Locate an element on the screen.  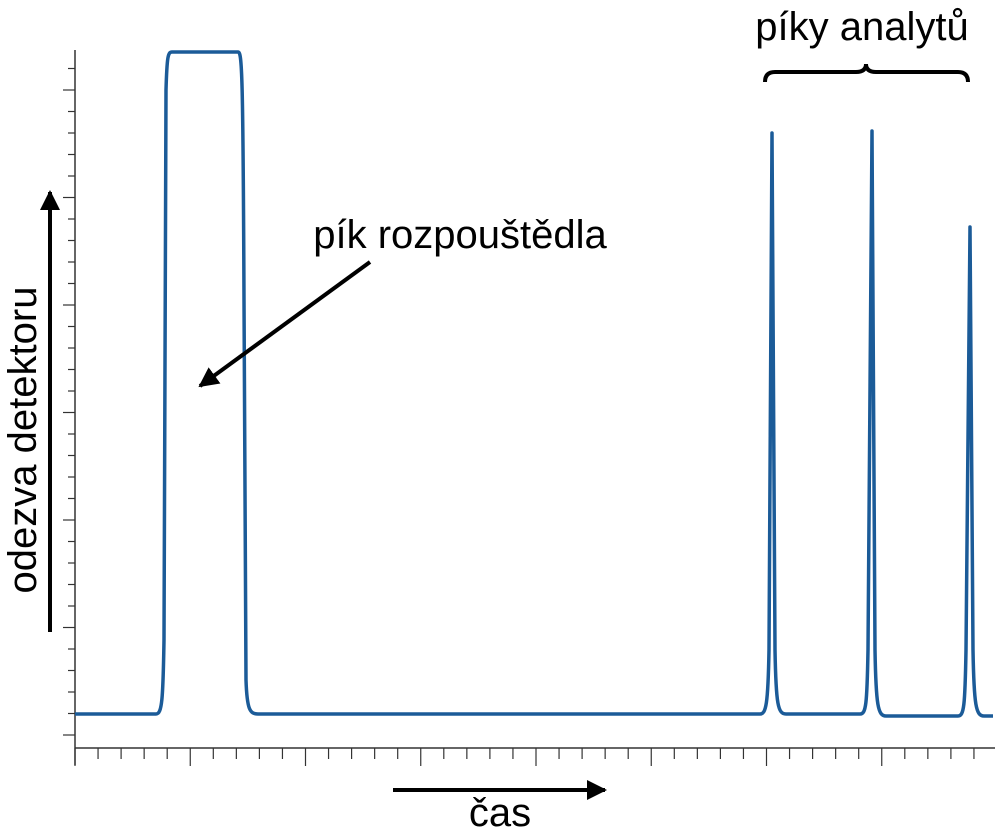
y-ticks is located at coordinates (69, 401).